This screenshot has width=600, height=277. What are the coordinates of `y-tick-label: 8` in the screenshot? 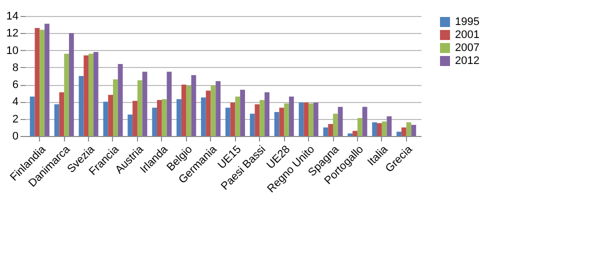 It's located at (15, 68).